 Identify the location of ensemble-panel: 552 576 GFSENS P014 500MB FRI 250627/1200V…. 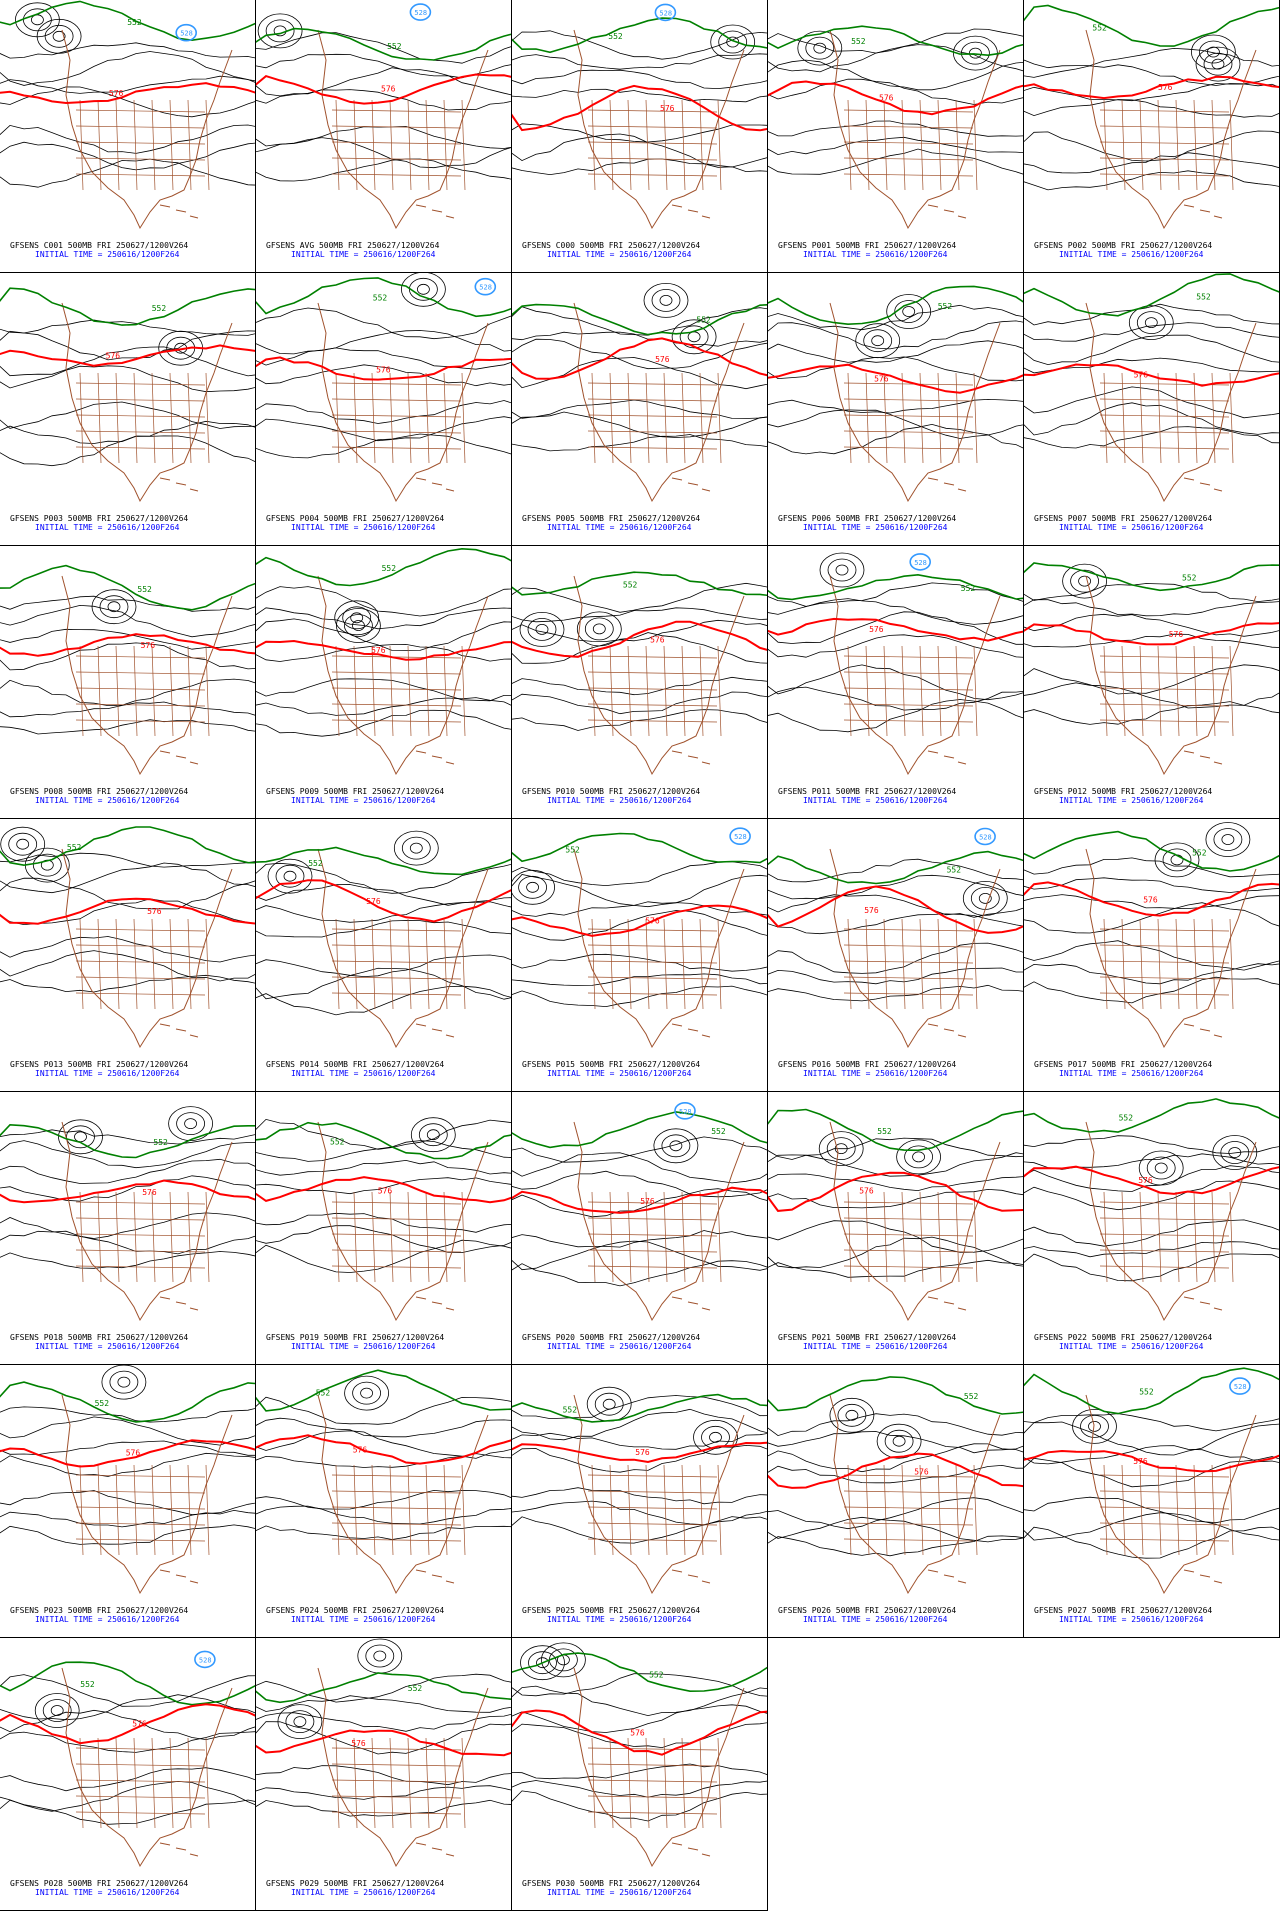
(384, 955).